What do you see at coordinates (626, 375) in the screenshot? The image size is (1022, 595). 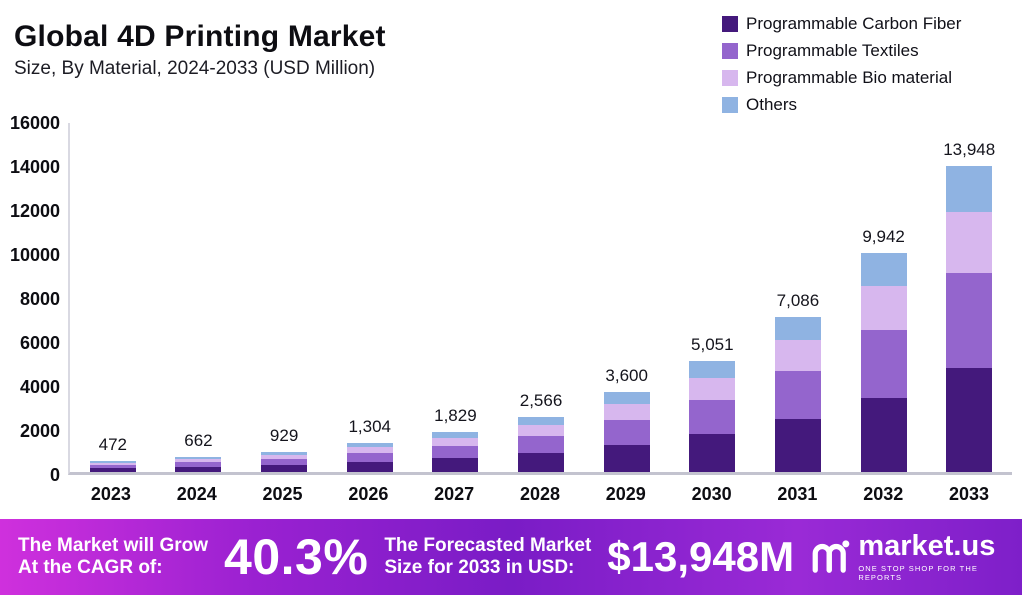 I see `total-value-label: 3,600` at bounding box center [626, 375].